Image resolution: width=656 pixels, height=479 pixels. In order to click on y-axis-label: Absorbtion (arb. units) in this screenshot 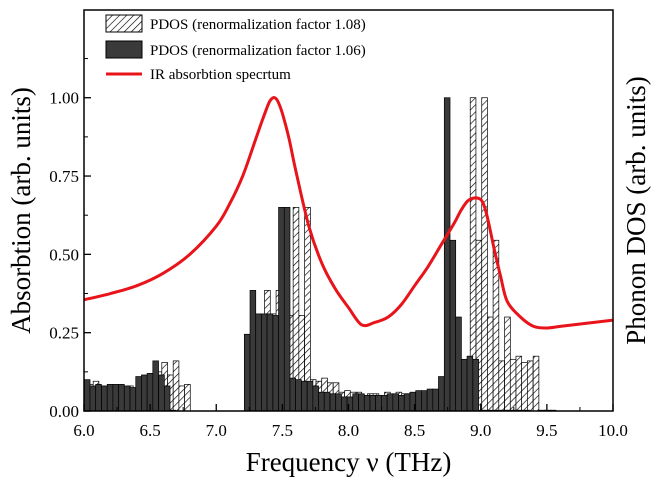, I will do `click(21, 210)`.